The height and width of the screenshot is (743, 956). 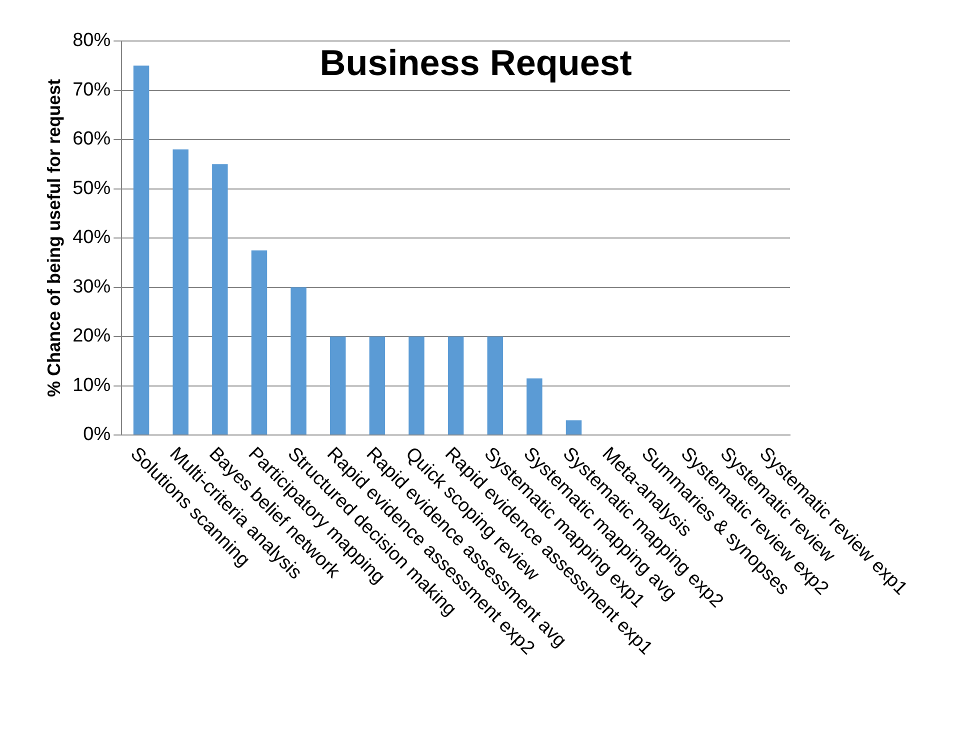 What do you see at coordinates (91, 287) in the screenshot?
I see `y-tick-label: 30%` at bounding box center [91, 287].